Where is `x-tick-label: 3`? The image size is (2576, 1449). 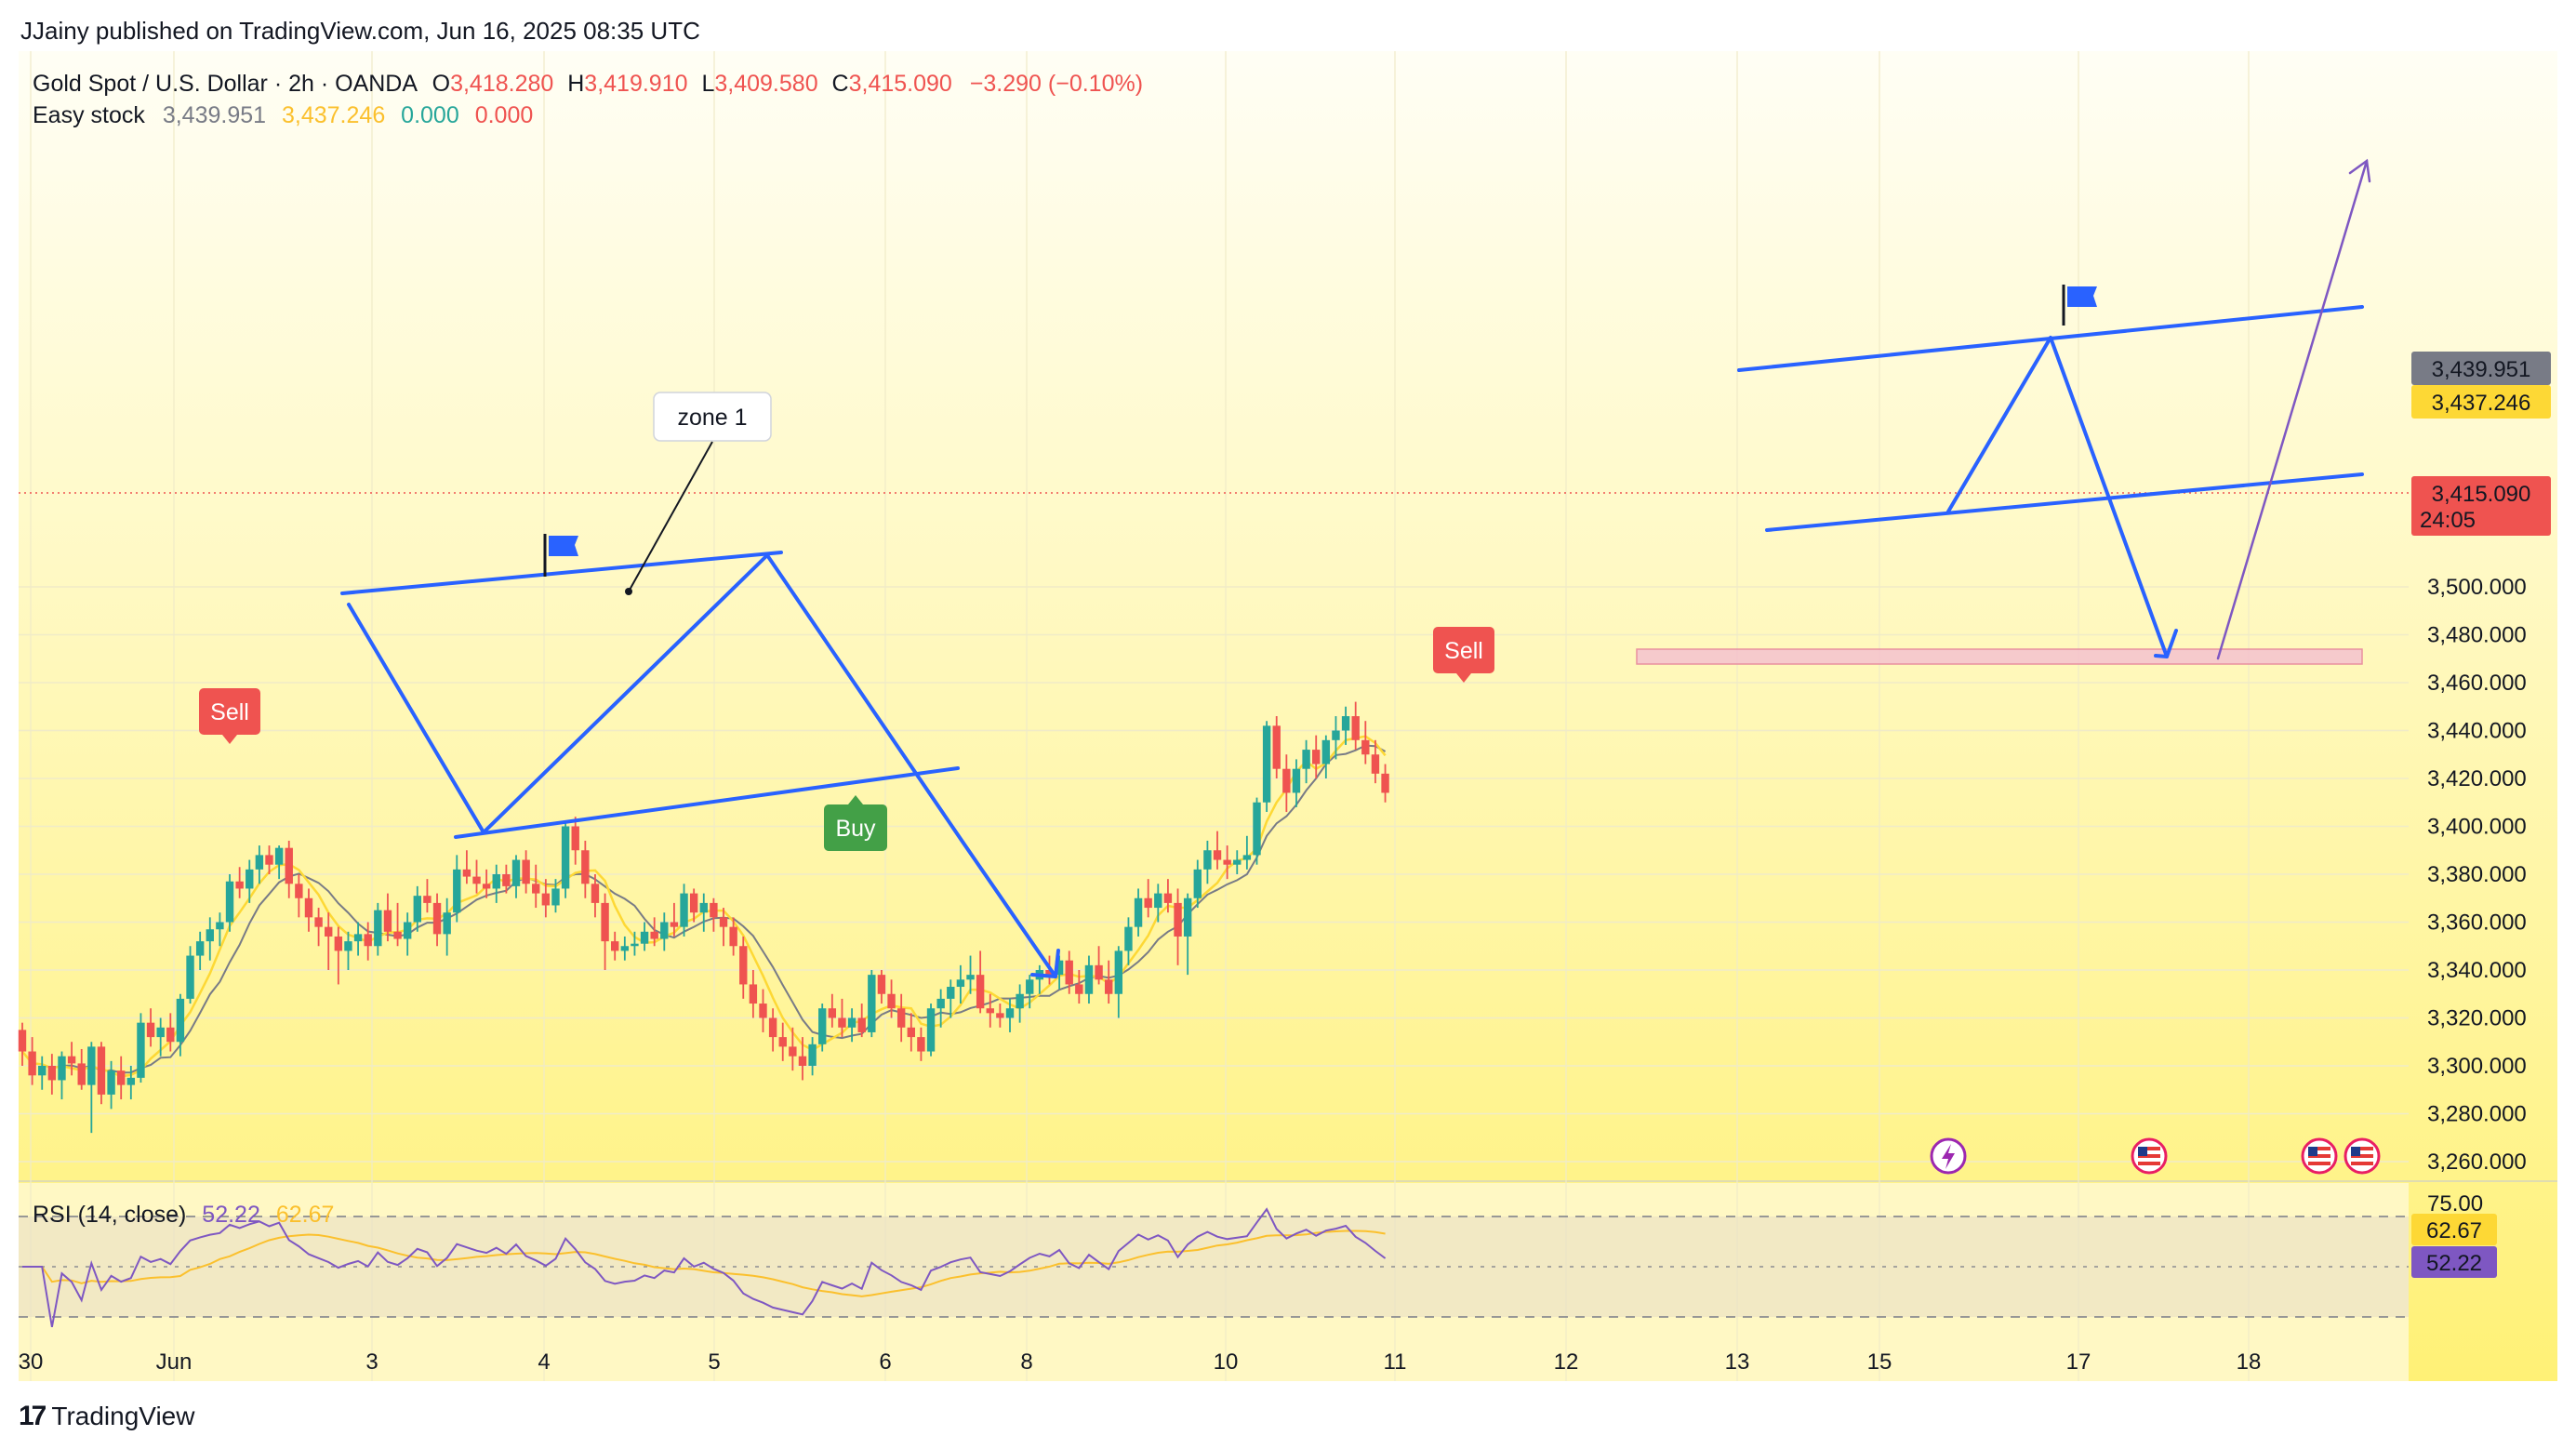 x-tick-label: 3 is located at coordinates (371, 1362).